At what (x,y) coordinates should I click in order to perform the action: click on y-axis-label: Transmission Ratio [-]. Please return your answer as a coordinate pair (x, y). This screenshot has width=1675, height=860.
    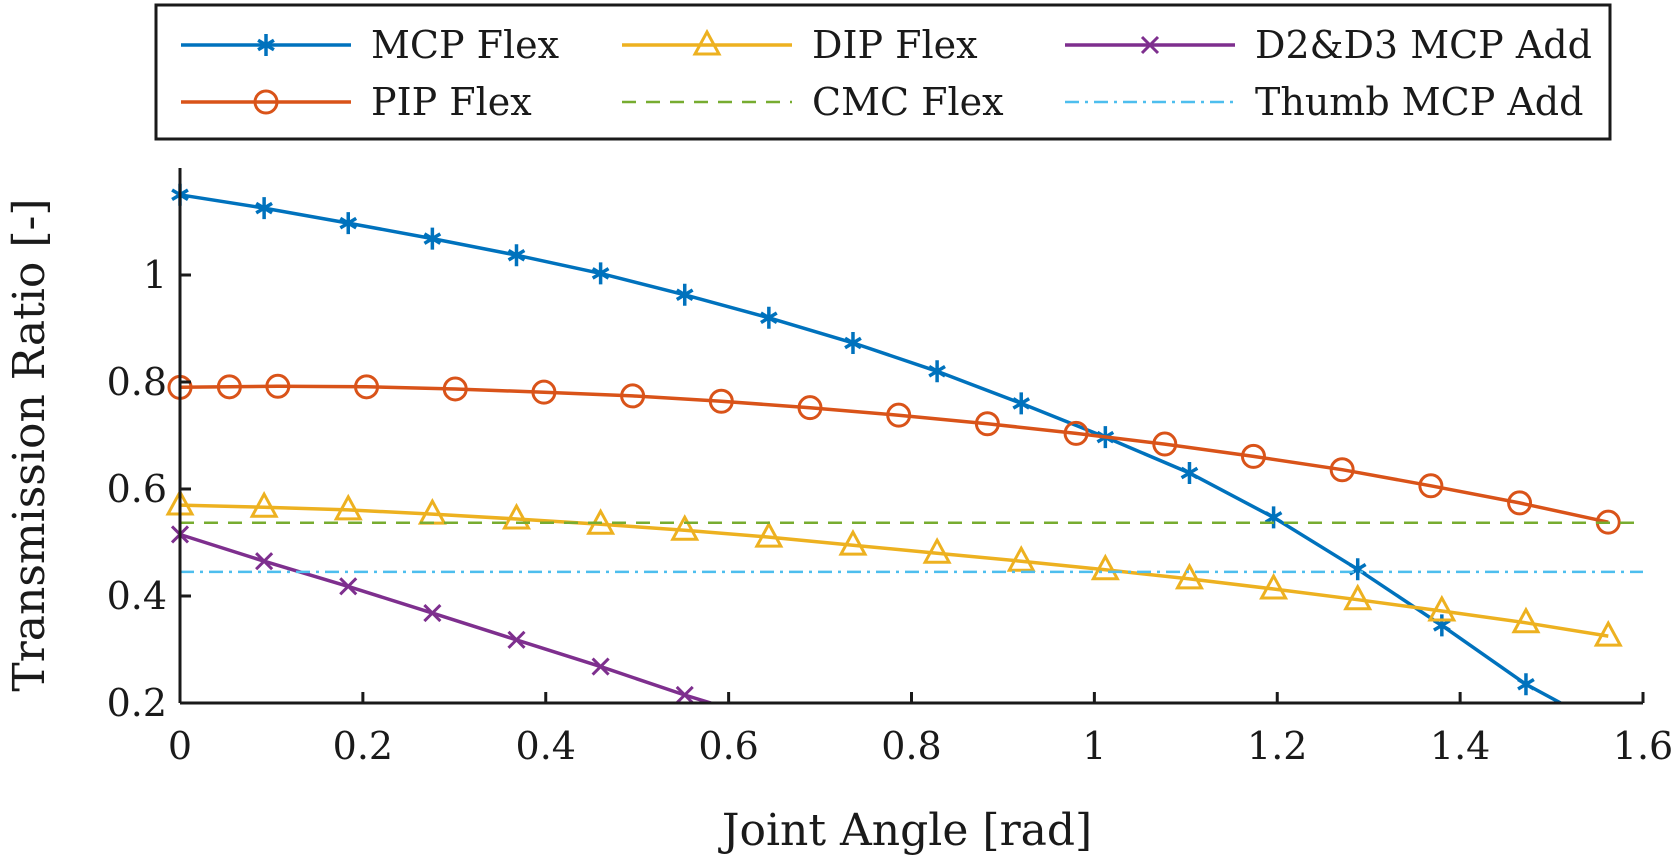
    Looking at the image, I should click on (29, 444).